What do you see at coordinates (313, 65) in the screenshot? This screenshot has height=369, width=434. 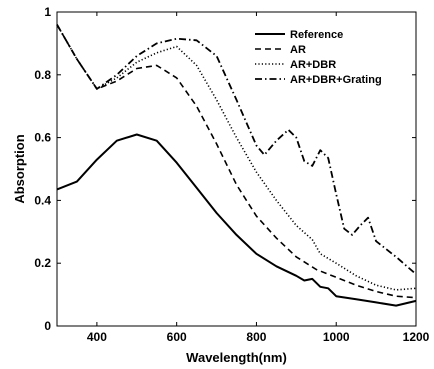 I see `legend-label-3: AR+DBR` at bounding box center [313, 65].